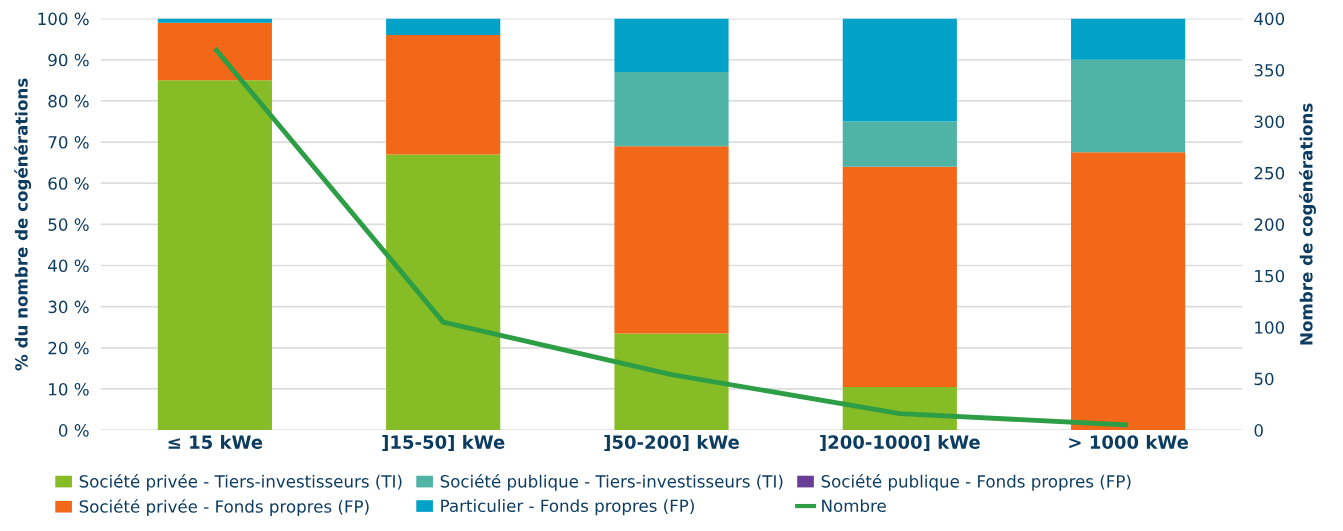 This screenshot has height=531, width=1343. What do you see at coordinates (1270, 276) in the screenshot?
I see `y2-tick-label: 150` at bounding box center [1270, 276].